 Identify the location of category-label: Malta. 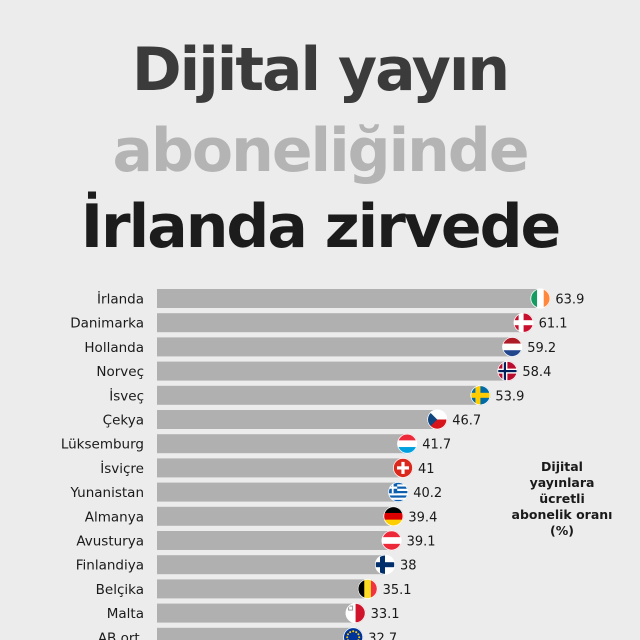
(125, 614).